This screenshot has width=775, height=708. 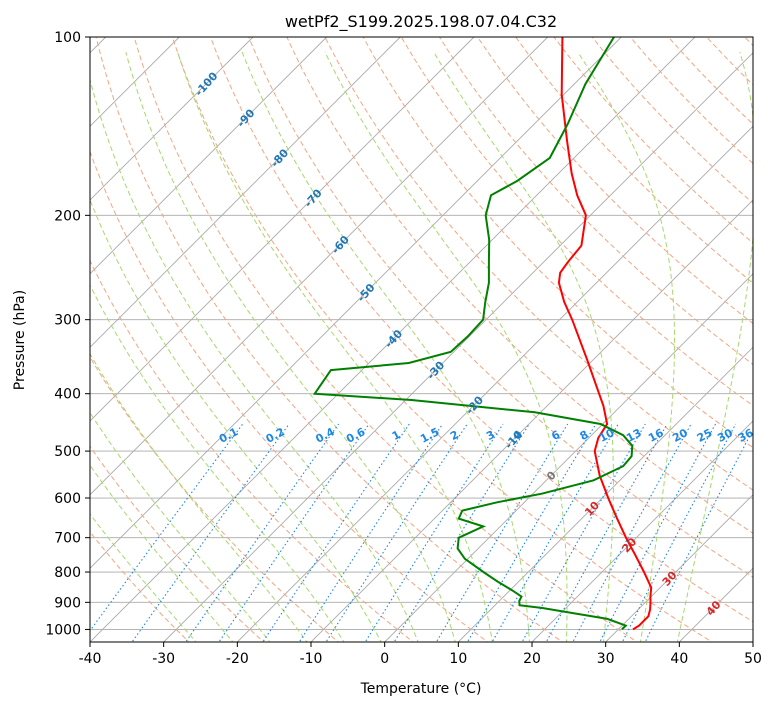 What do you see at coordinates (421, 689) in the screenshot?
I see `x-axis-title: Temperature (°C)` at bounding box center [421, 689].